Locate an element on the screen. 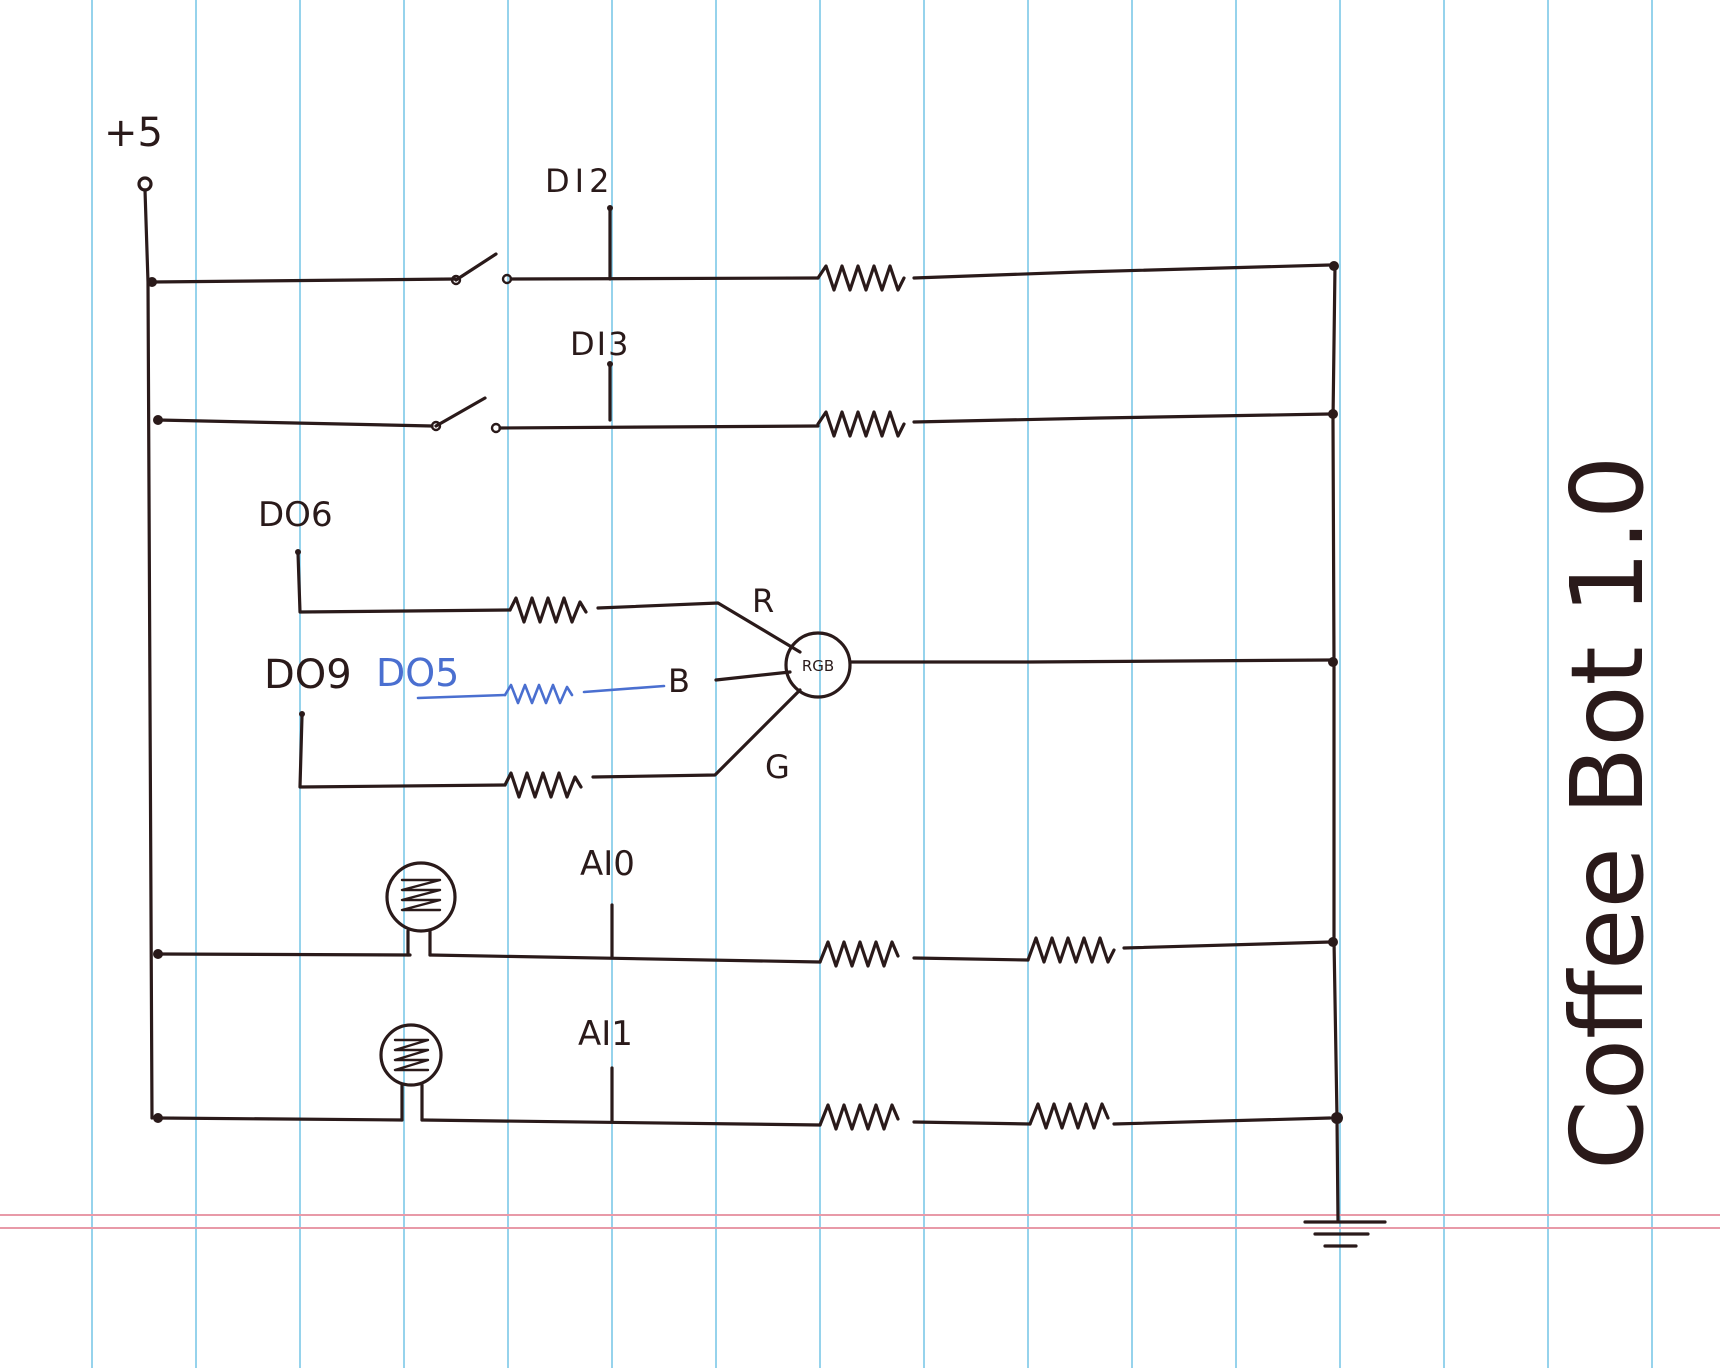 The height and width of the screenshot is (1368, 1720). wire-green is located at coordinates (402, 751).